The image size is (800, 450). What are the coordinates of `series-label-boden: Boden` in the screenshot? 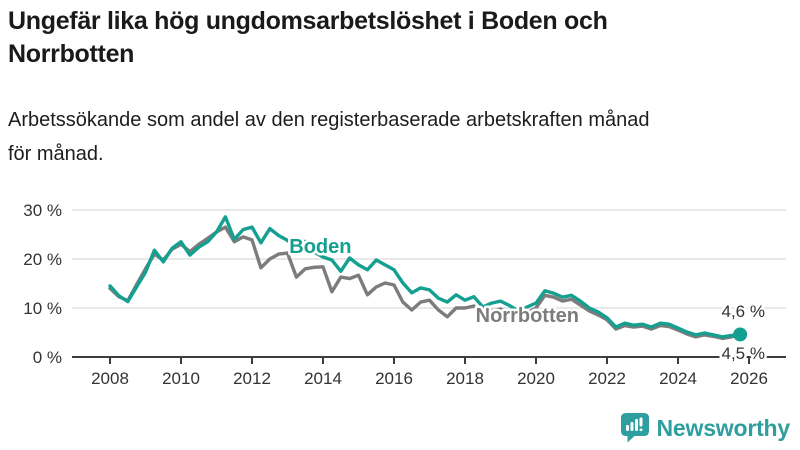 It's located at (320, 247).